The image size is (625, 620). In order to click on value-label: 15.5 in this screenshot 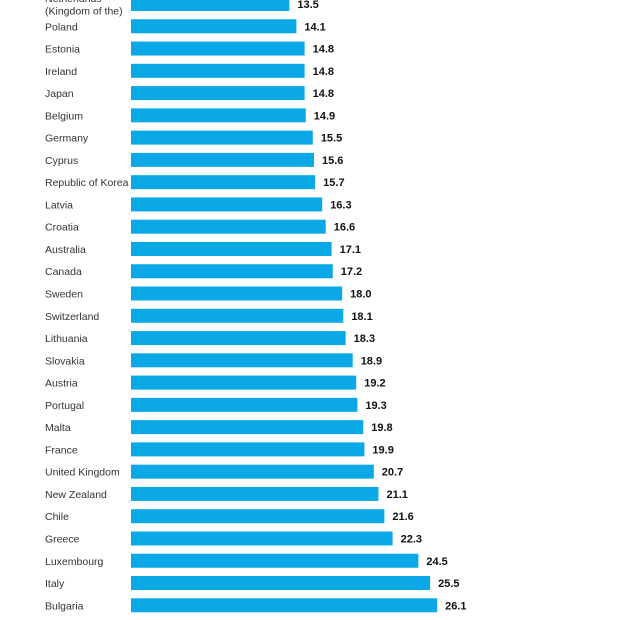, I will do `click(331, 139)`.